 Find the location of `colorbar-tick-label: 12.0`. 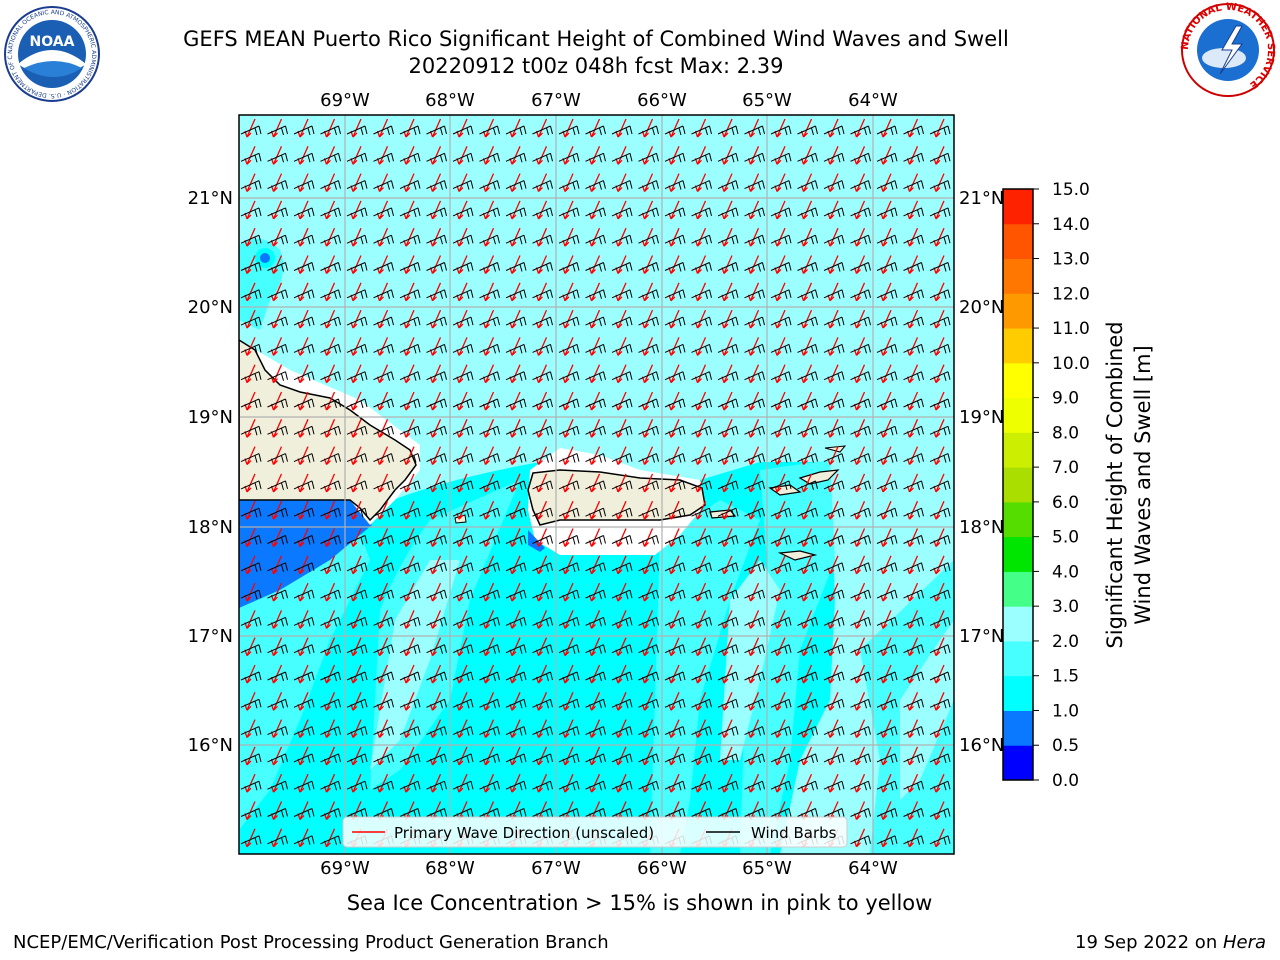

colorbar-tick-label: 12.0 is located at coordinates (1071, 294).